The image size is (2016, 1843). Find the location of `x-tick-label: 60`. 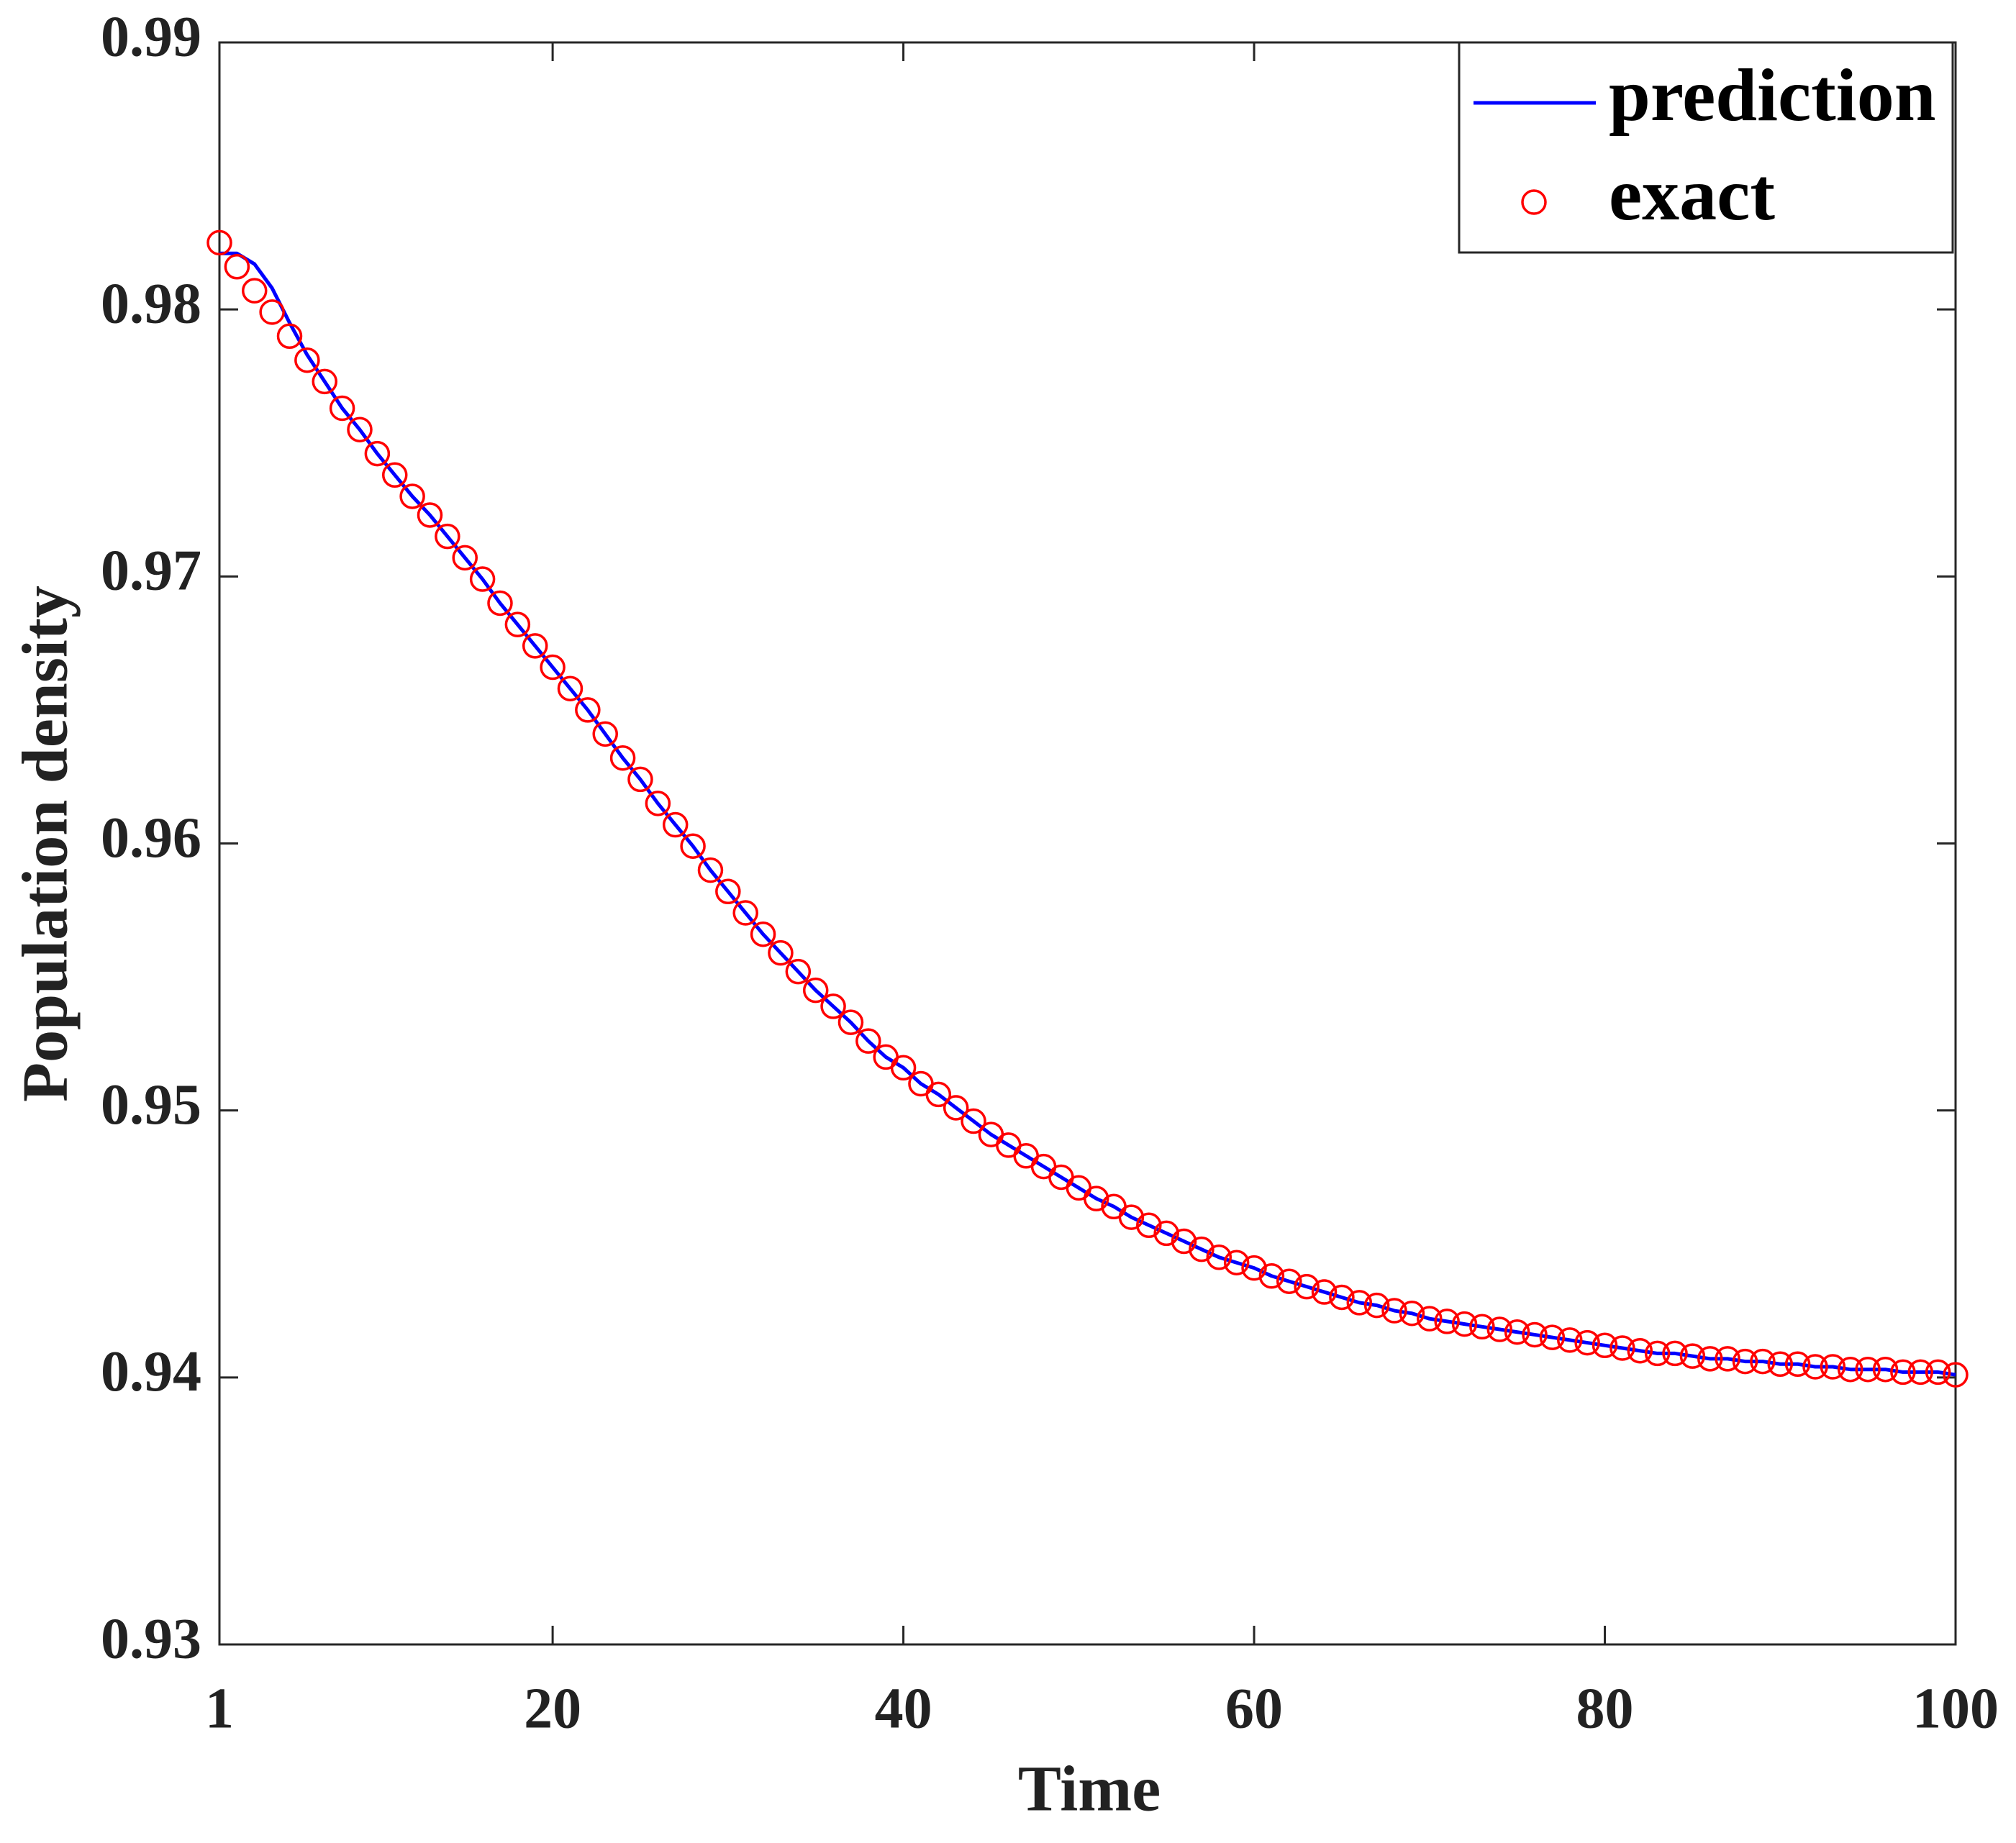

x-tick-label: 60 is located at coordinates (1254, 1709).